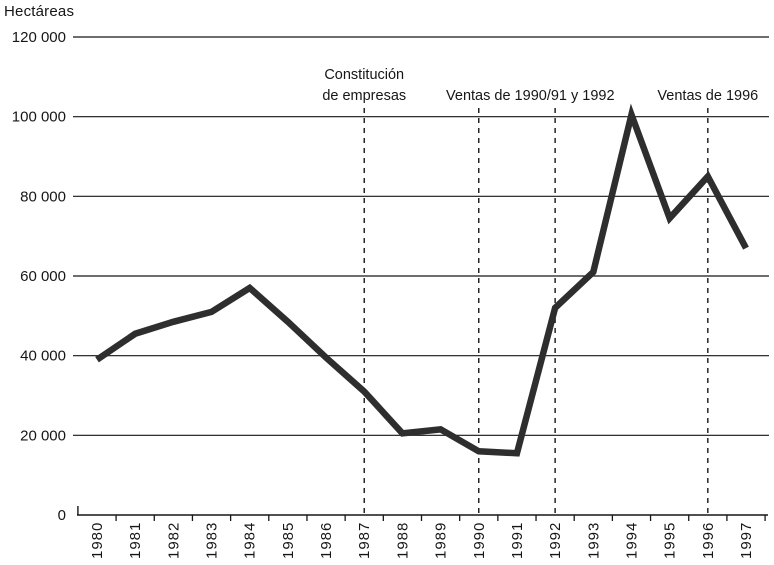  I want to click on x-tick-label-1982: 1982, so click(173, 540).